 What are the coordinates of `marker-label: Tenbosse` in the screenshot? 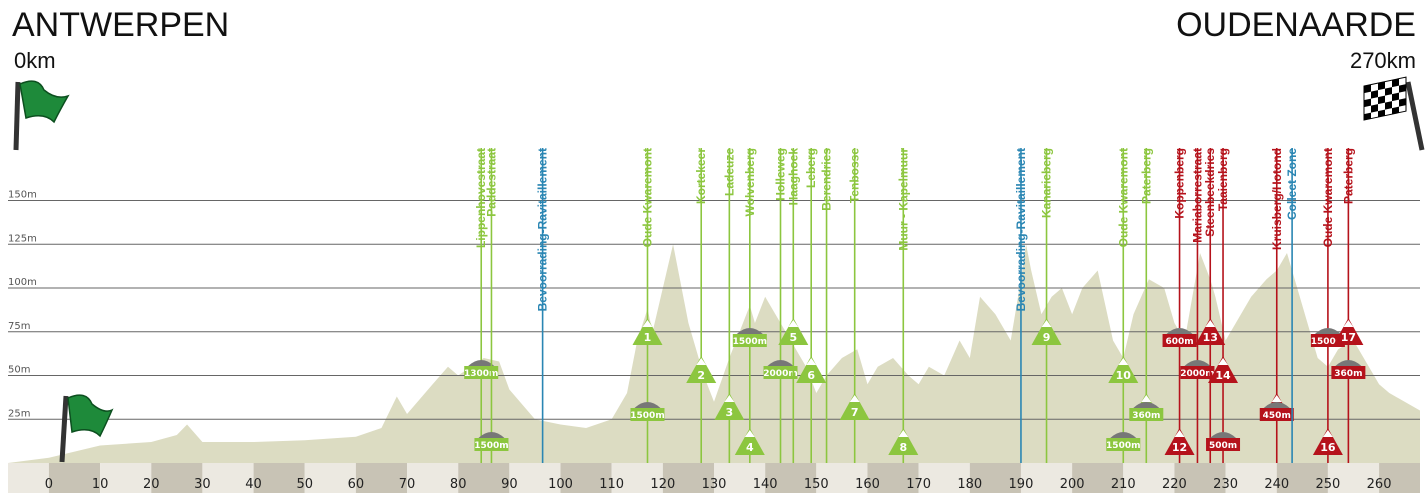 It's located at (855, 175).